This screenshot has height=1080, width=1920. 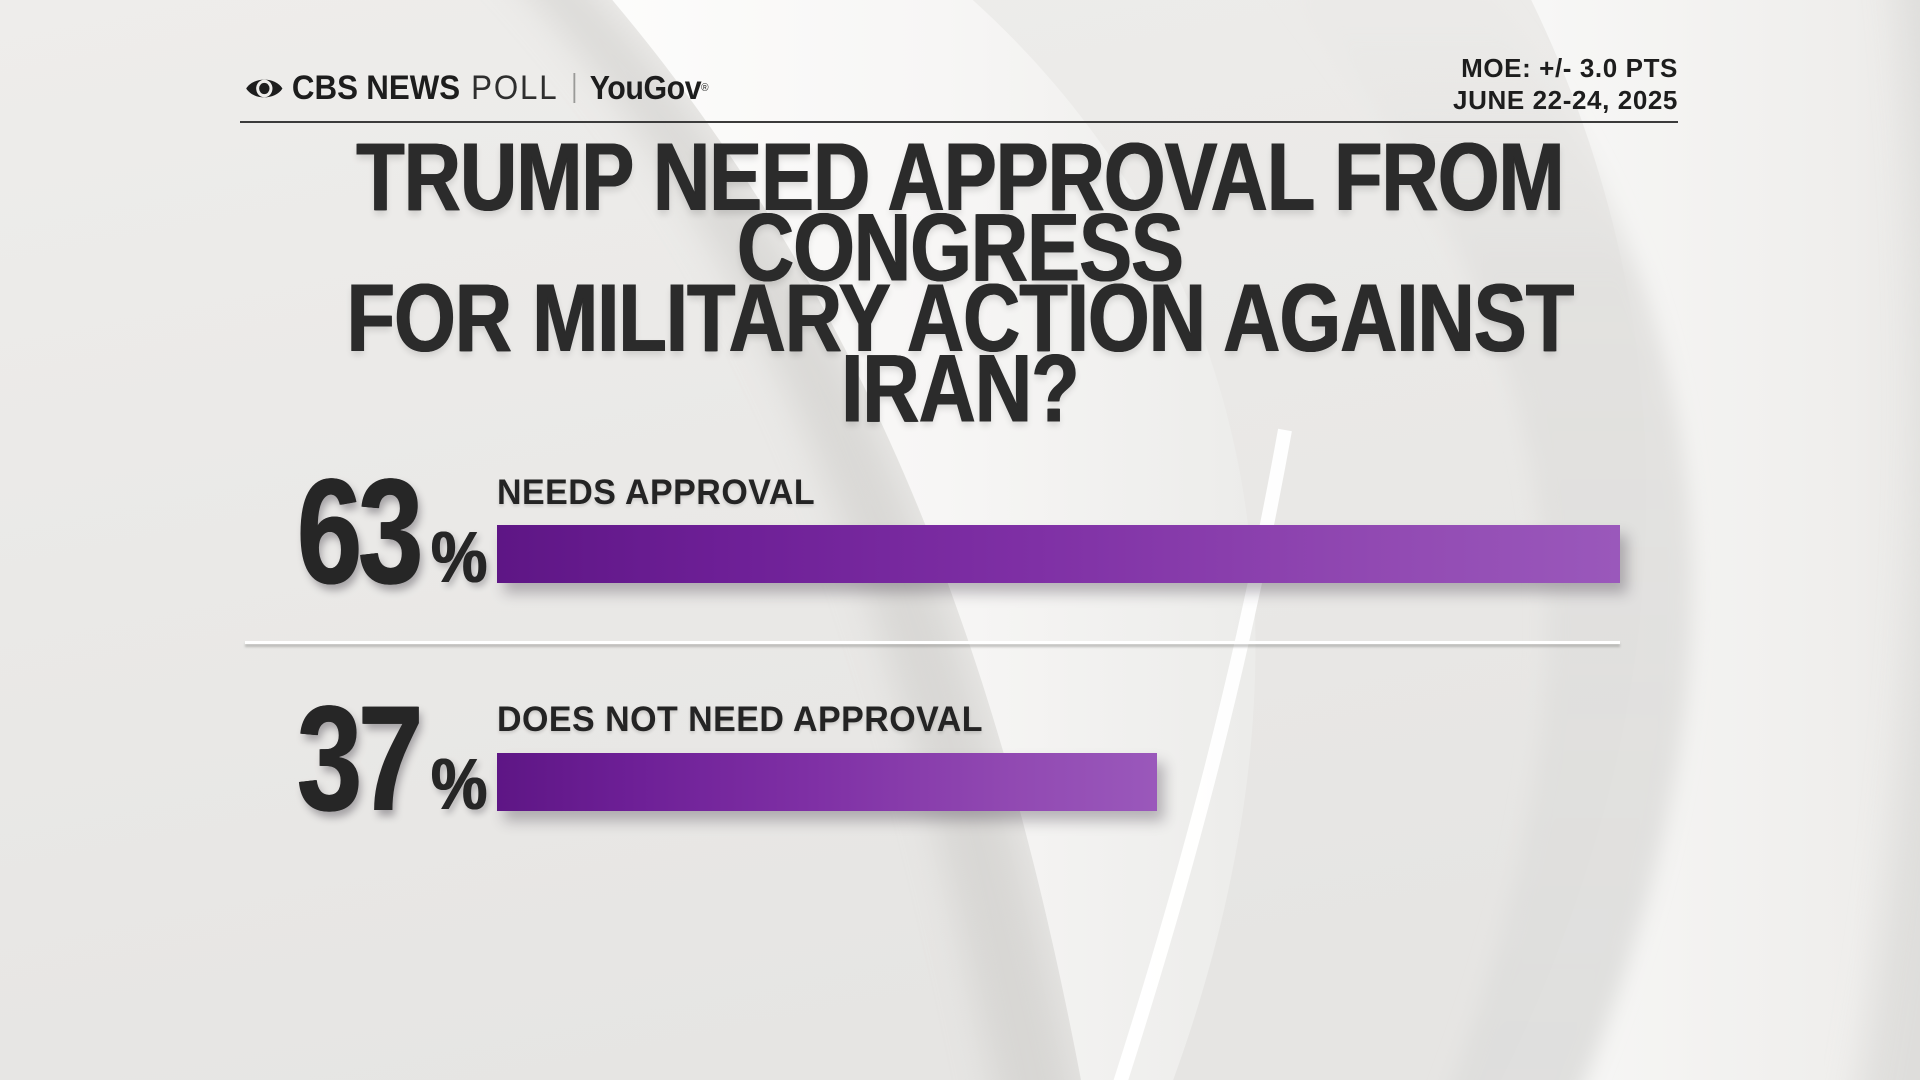 I want to click on moe-text: MOE: +/- 3.0 PTS, so click(x=1569, y=68).